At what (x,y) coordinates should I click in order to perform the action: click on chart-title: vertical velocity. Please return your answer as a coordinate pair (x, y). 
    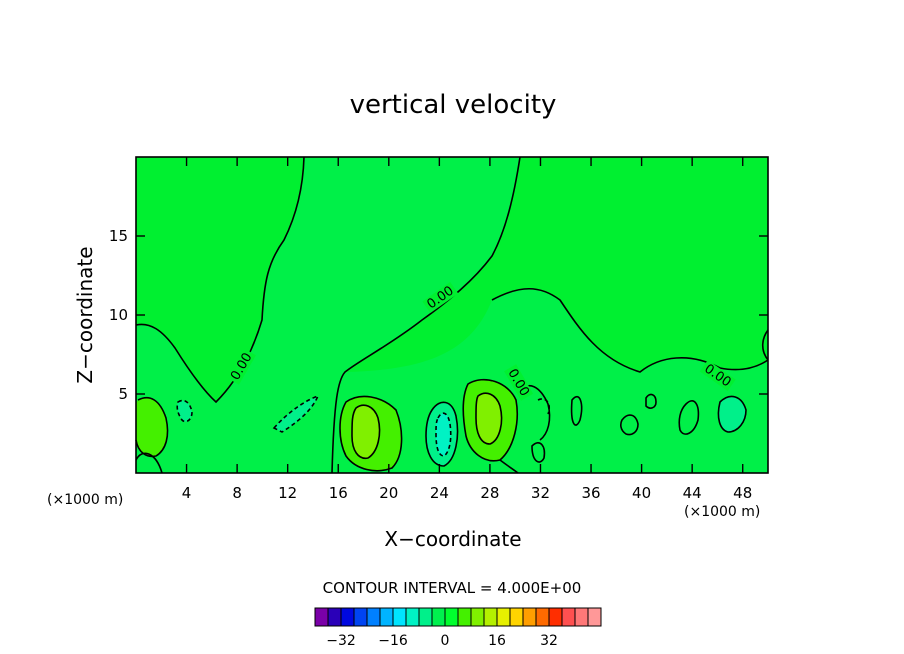
    Looking at the image, I should click on (453, 105).